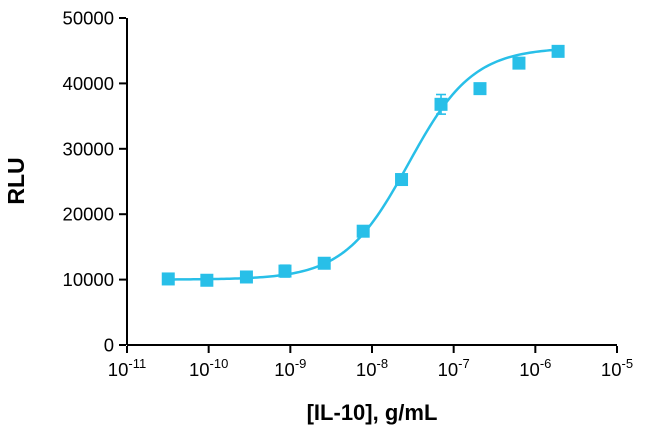 This screenshot has width=650, height=439. I want to click on y-tick-label: 30000, so click(88, 148).